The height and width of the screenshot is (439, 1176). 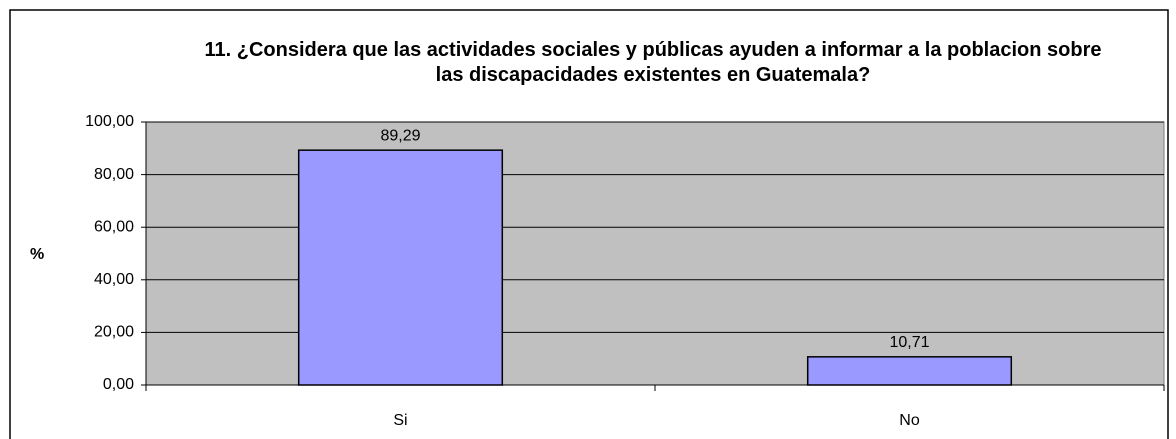 I want to click on data-label: 10,71, so click(x=909, y=342).